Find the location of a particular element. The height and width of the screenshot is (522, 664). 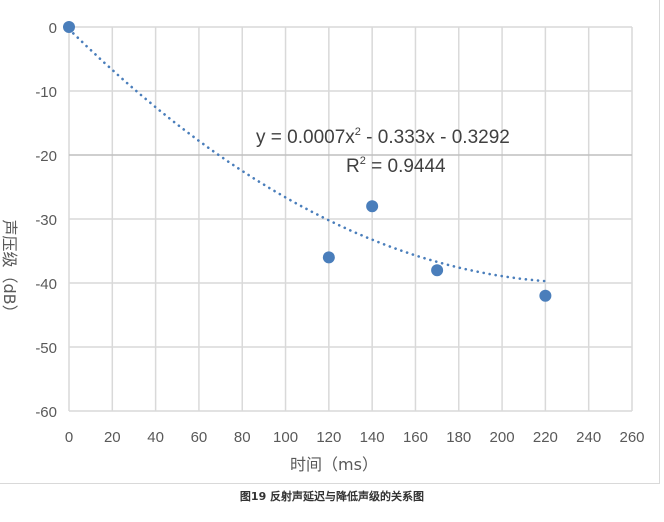

y-tick-label: -50 is located at coordinates (46, 348).